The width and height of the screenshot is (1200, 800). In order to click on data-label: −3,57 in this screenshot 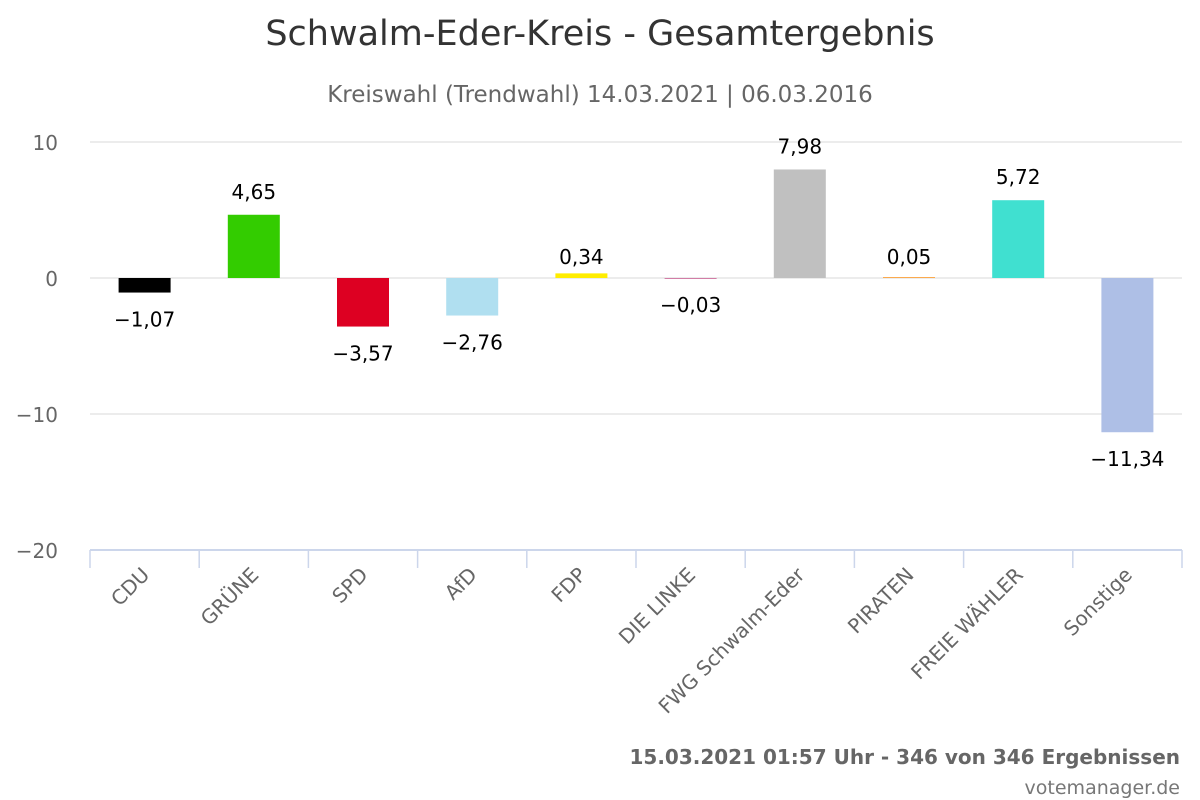, I will do `click(362, 354)`.